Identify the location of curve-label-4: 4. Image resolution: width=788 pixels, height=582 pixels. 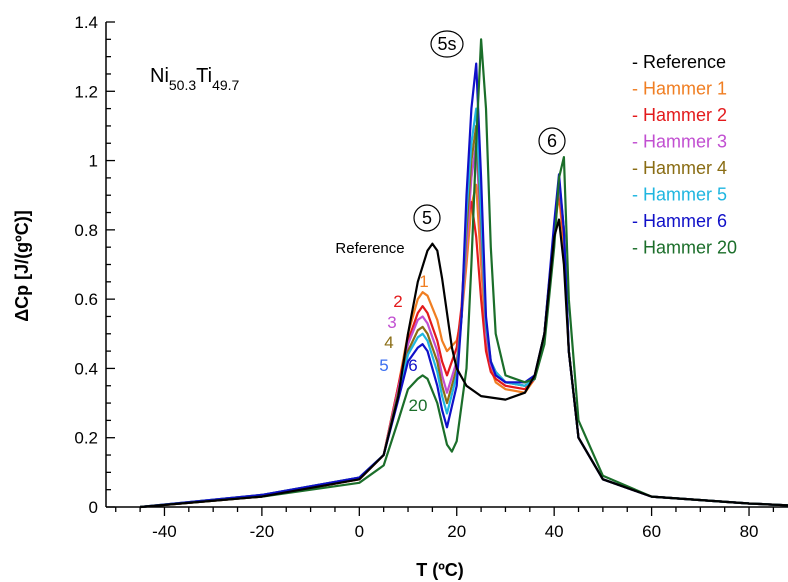
(388, 342).